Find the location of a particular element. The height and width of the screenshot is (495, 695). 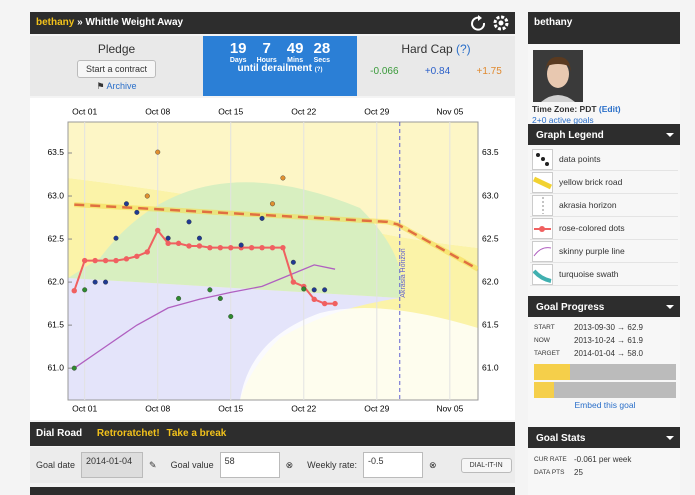

legend-item: data points is located at coordinates (604, 159).